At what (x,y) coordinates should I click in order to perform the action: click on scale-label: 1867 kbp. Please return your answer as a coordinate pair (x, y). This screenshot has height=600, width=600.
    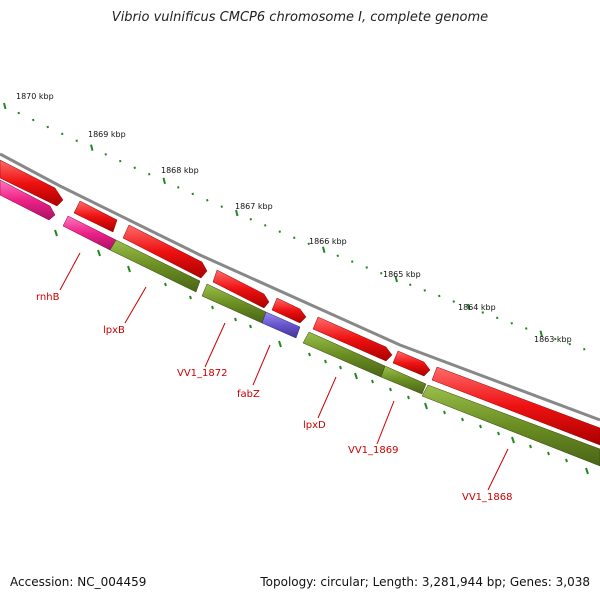
    Looking at the image, I should click on (254, 206).